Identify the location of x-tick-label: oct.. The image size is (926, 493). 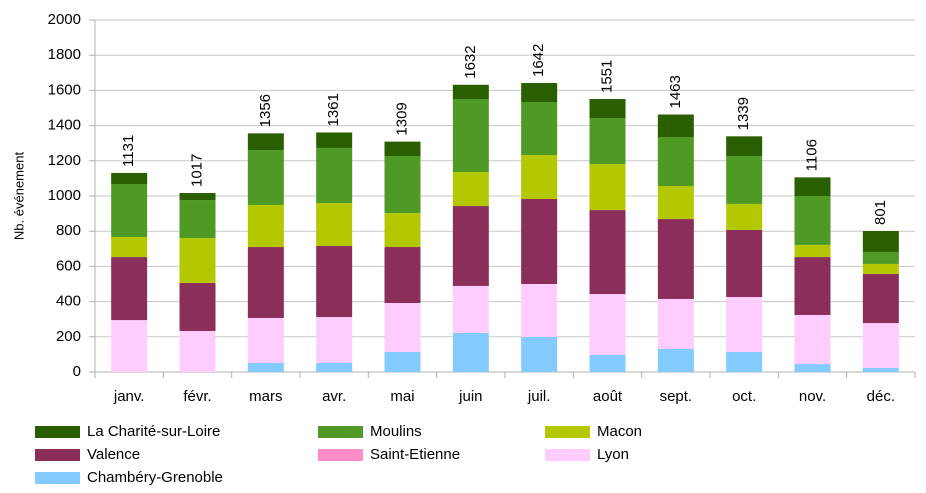
(744, 396).